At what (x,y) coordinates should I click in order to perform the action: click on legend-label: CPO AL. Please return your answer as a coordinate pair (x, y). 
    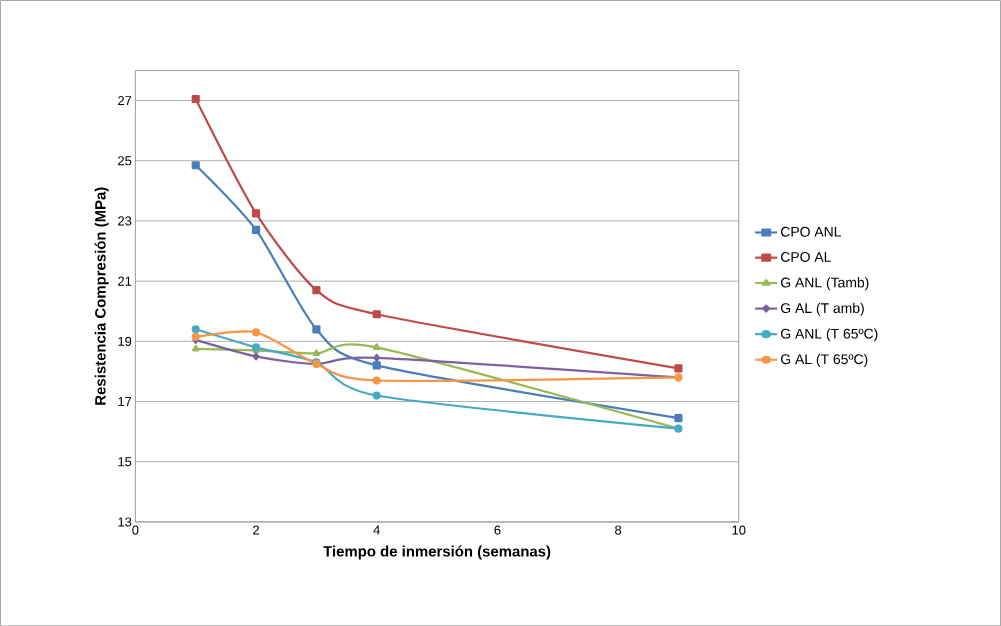
    Looking at the image, I should click on (806, 256).